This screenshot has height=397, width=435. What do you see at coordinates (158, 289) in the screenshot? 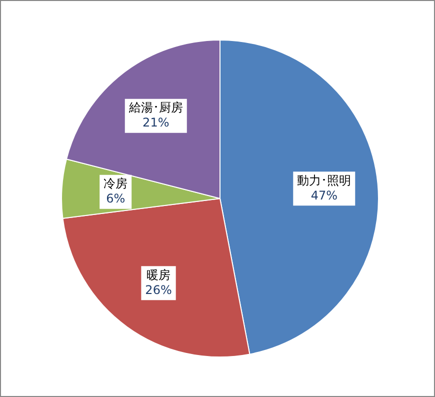
I see `data-label: 26%` at bounding box center [158, 289].